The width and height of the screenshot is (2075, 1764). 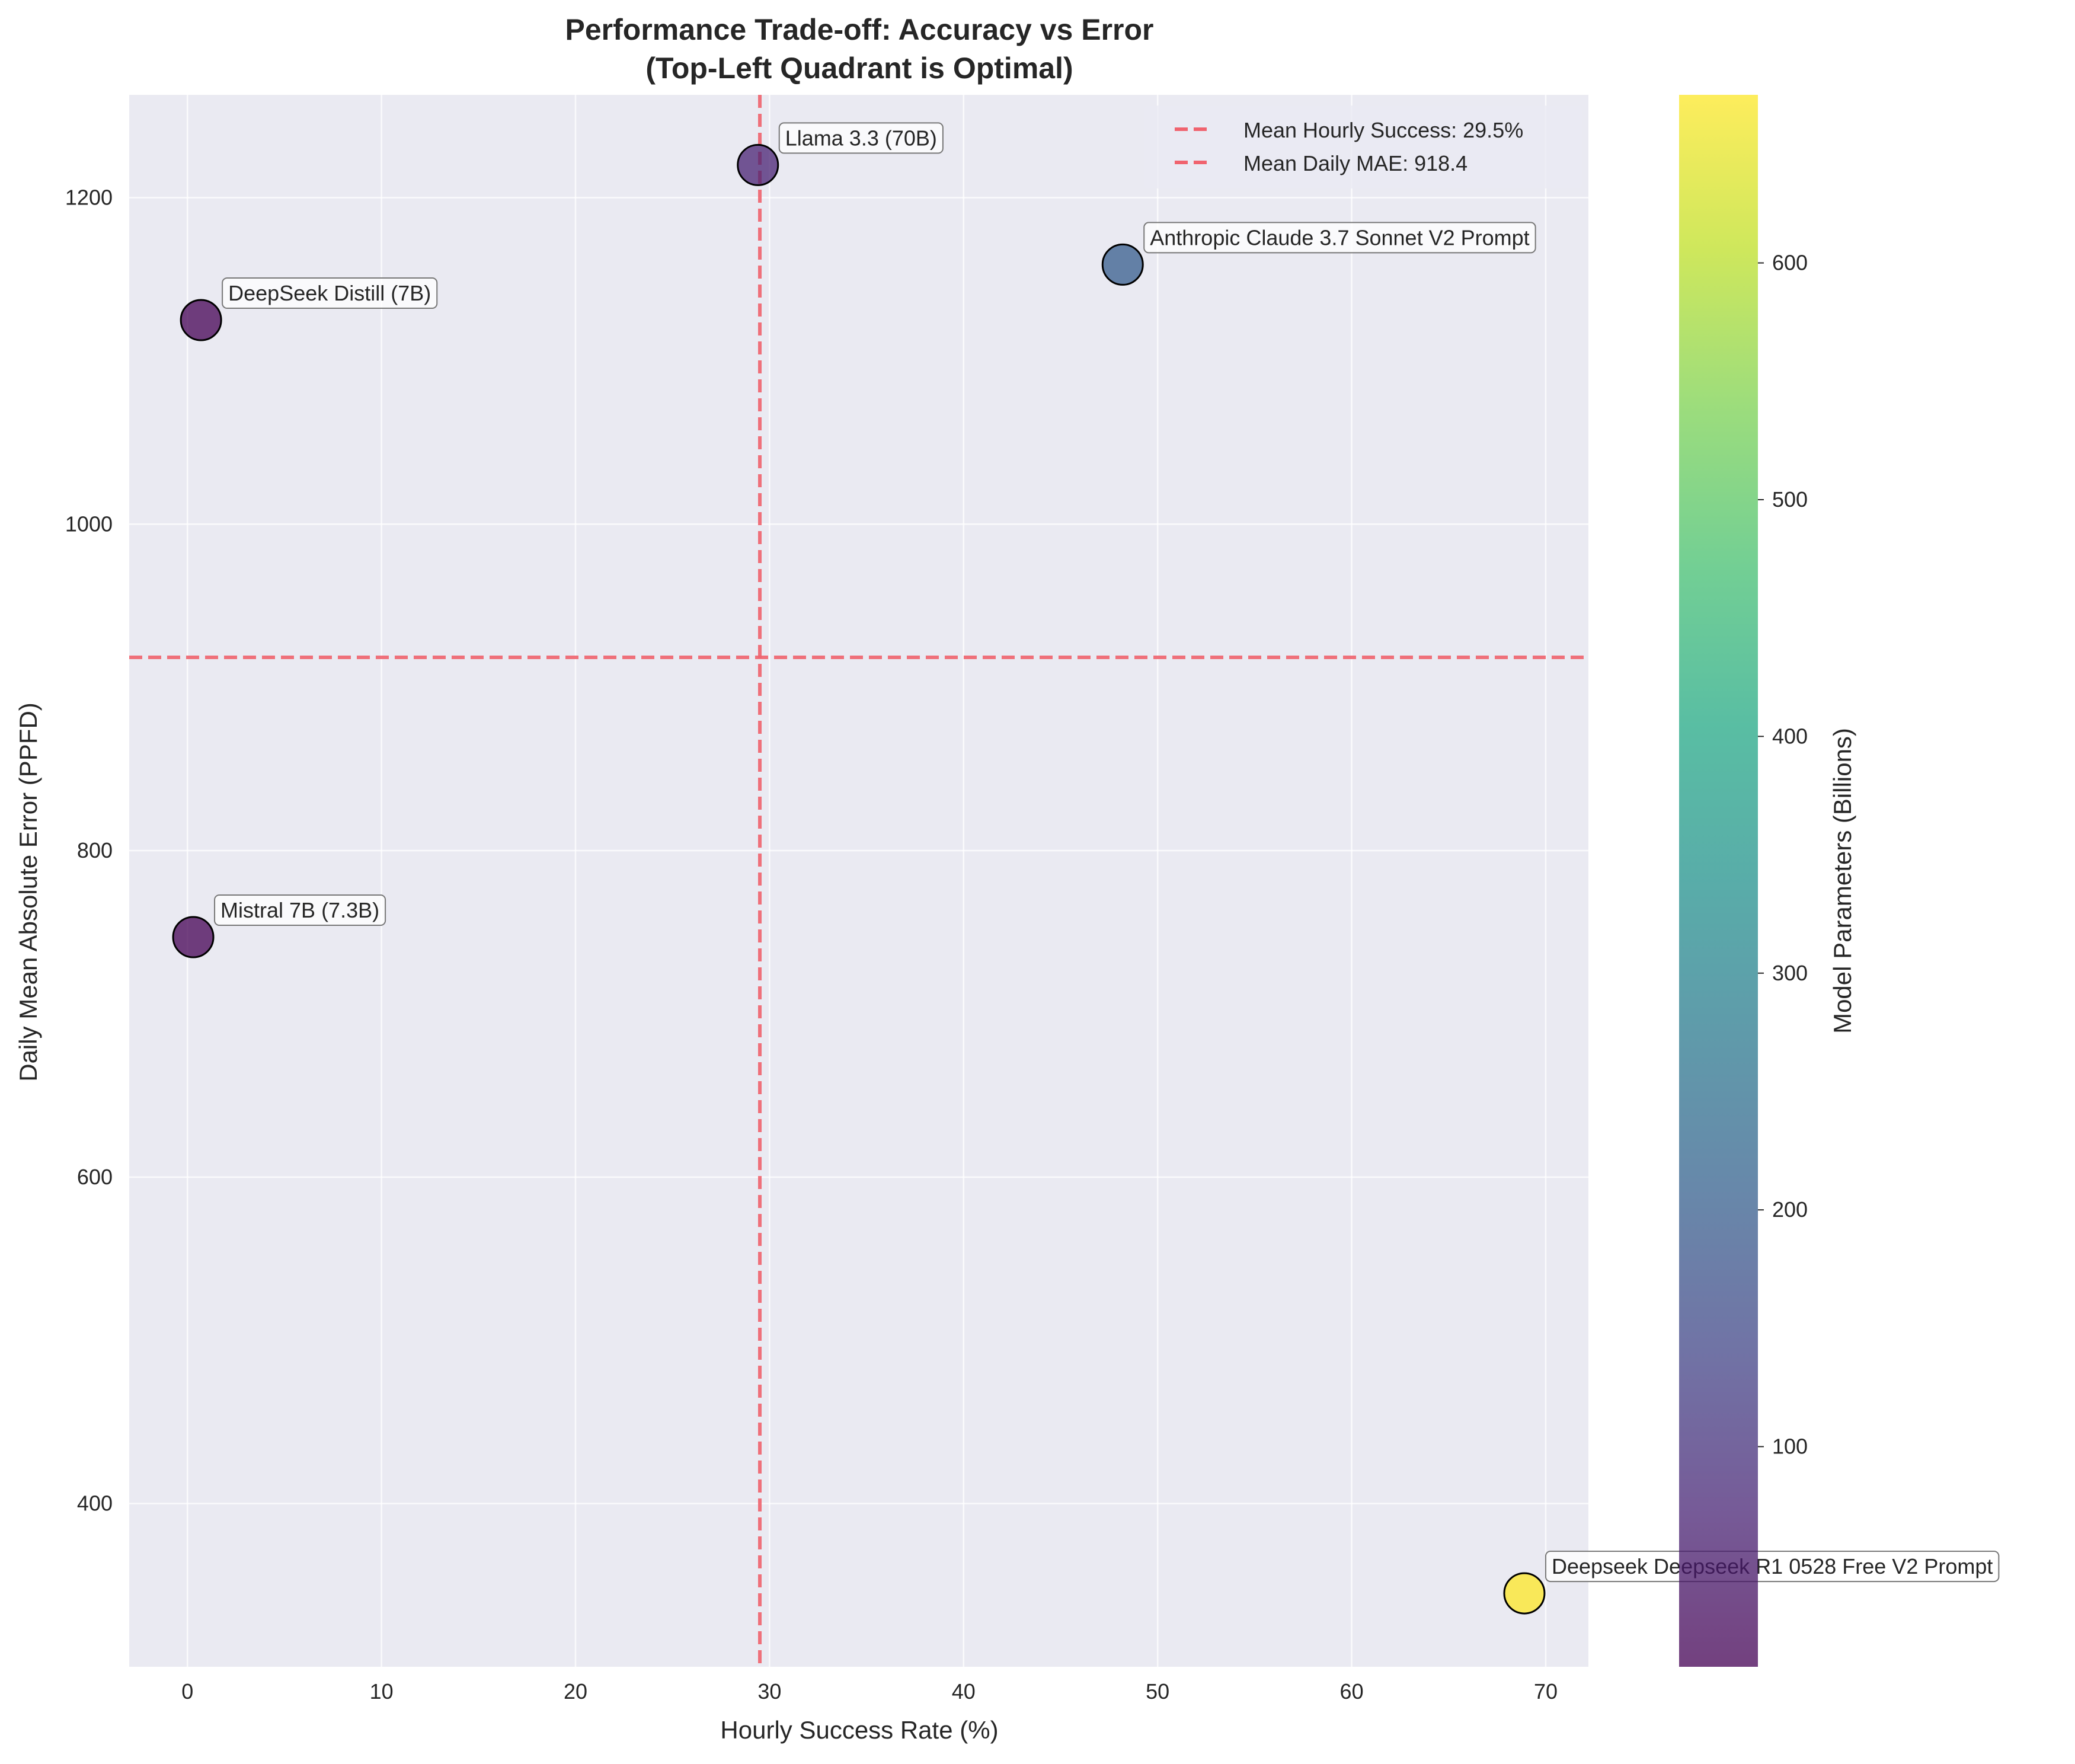 I want to click on point-annotation: DeepSeek Distill (7B), so click(x=330, y=293).